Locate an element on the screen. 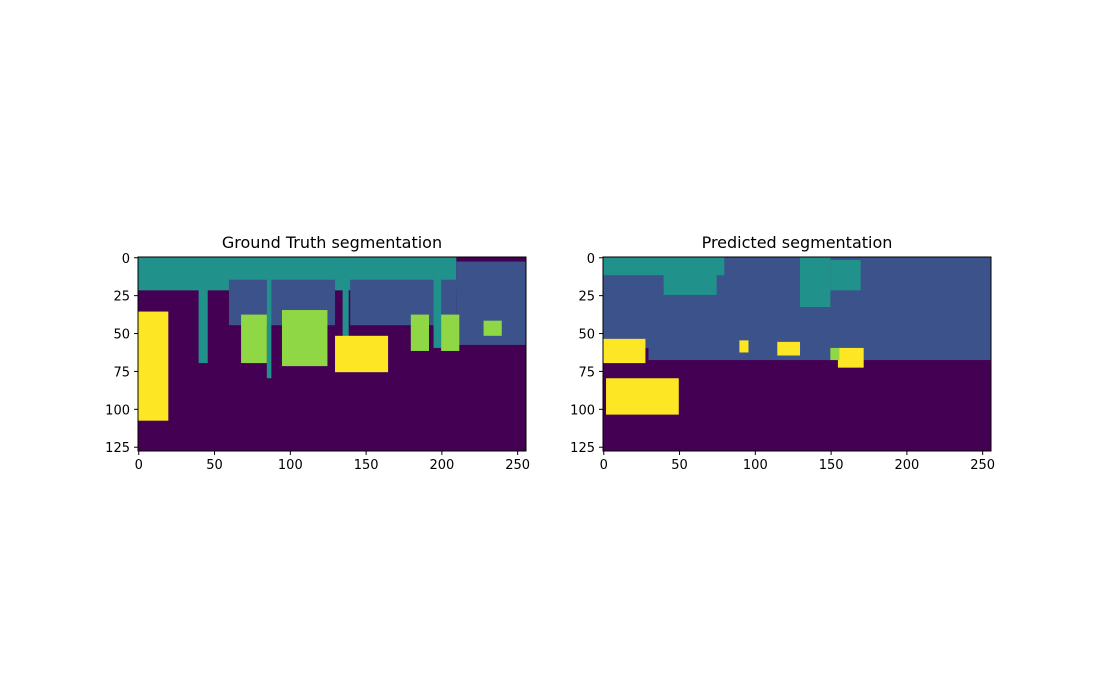 This screenshot has height=700, width=1100. pred-xtick-label-250: 250 is located at coordinates (982, 465).